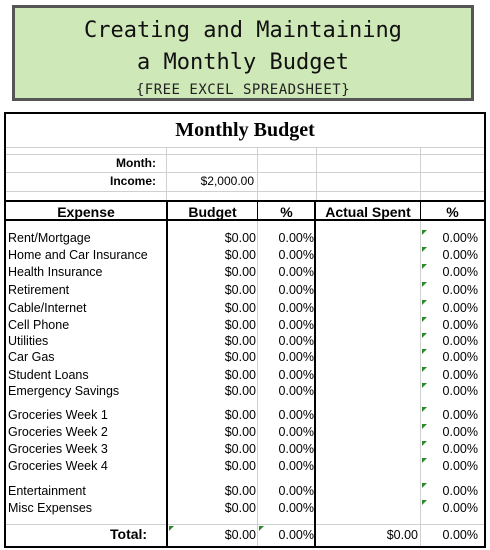  Describe the element at coordinates (296, 535) in the screenshot. I see `total-budget-percent-cell: 0.00%` at that location.